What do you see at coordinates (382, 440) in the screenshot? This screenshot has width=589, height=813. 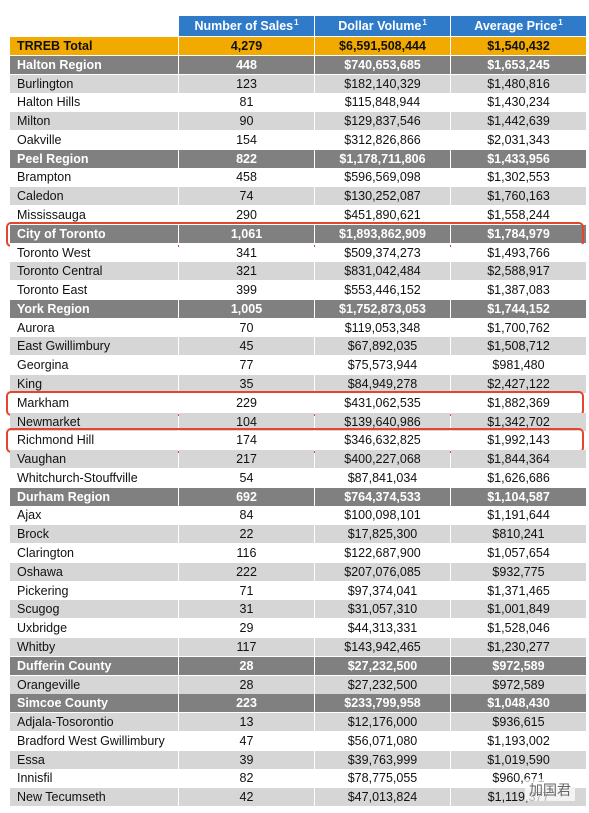 I see `row-value: $346,632,825` at bounding box center [382, 440].